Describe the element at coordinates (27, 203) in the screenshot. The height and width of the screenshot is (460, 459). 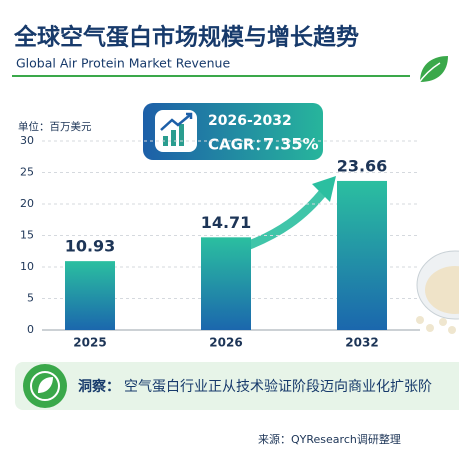
I see `y-tick-label: 20` at that location.